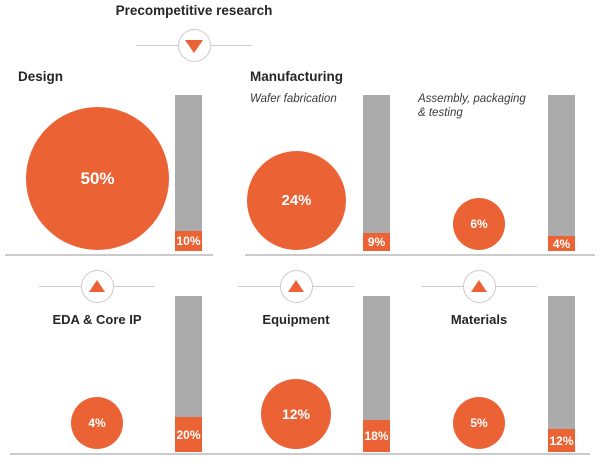  I want to click on equipment-arrow-node, so click(296, 286).